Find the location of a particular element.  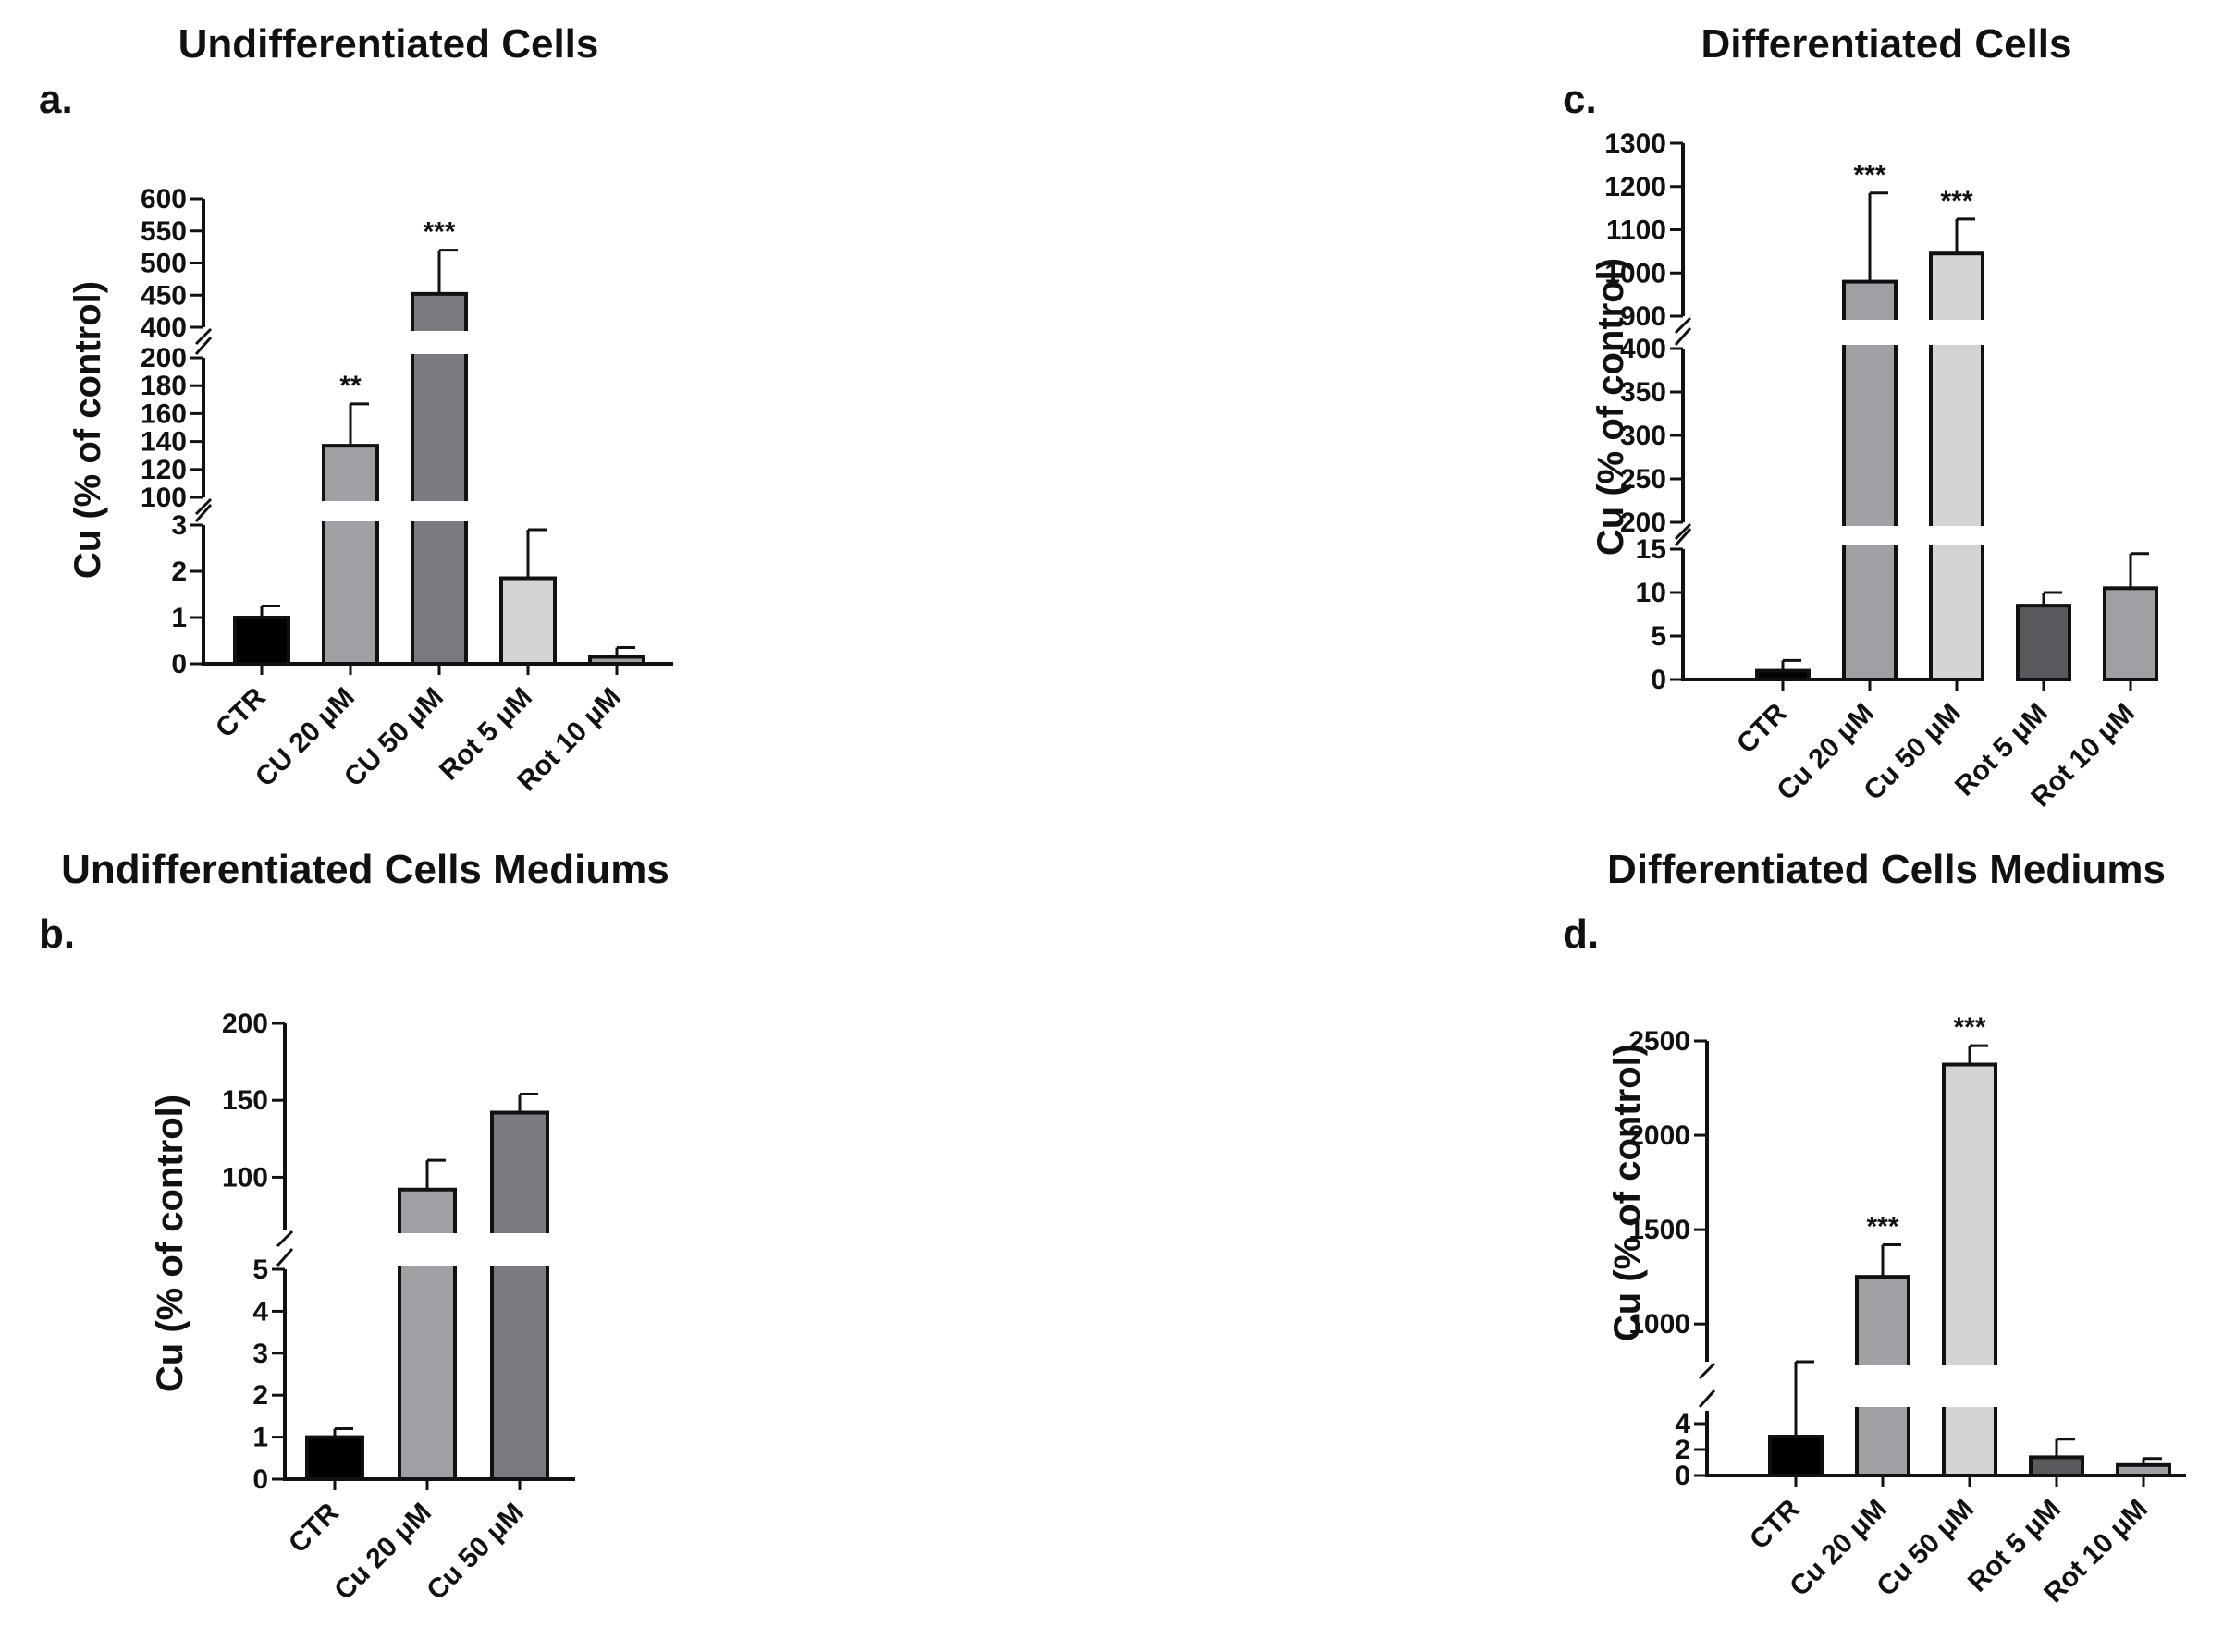

y-tick-label: 10 is located at coordinates (1651, 593).